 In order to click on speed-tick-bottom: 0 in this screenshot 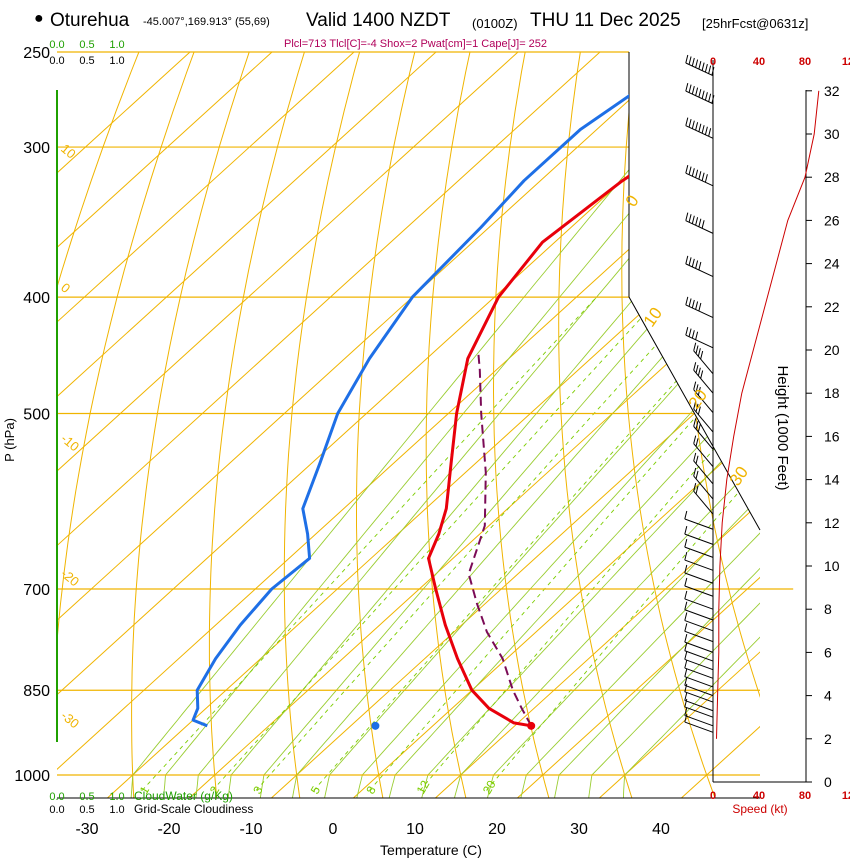, I will do `click(713, 796)`.